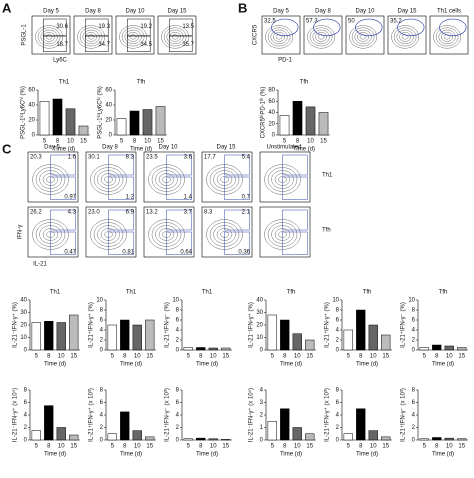 The width and height of the screenshot is (474, 478). What do you see at coordinates (104, 45) in the screenshot?
I see `gate-value: 34.7` at bounding box center [104, 45].